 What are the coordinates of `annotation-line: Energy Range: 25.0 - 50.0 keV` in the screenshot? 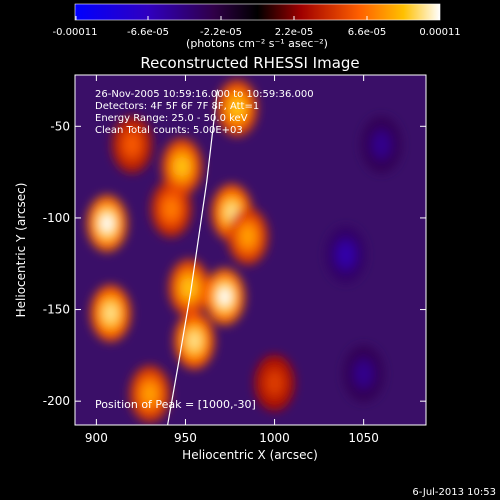 It's located at (171, 118).